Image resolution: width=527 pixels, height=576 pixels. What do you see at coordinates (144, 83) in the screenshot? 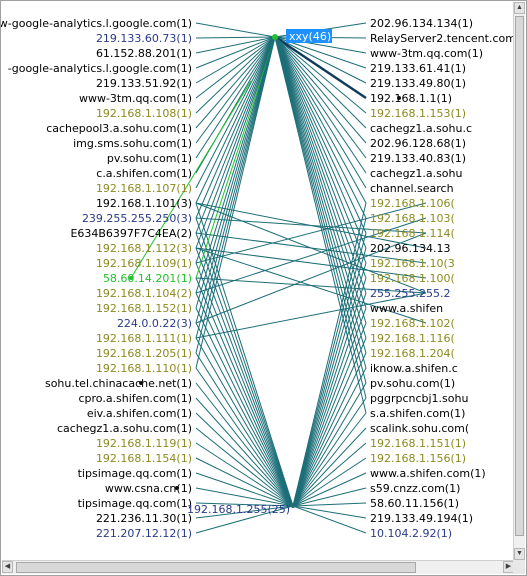
I see `node-label-left: 219.133.51.92(1)` at bounding box center [144, 83].